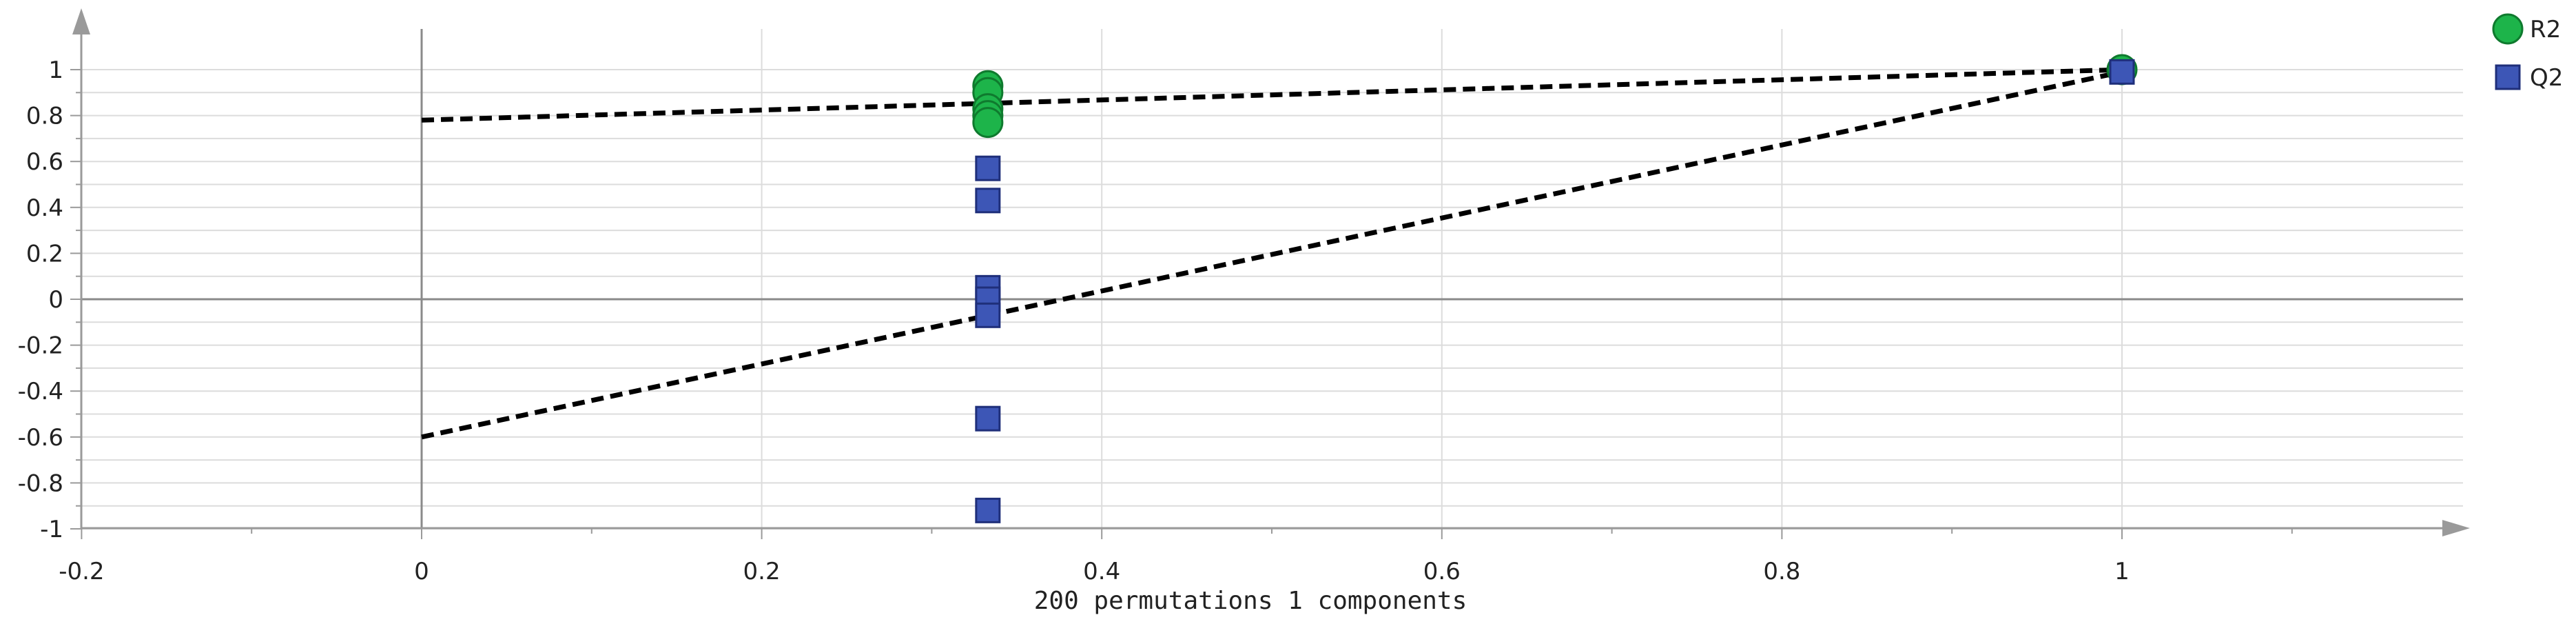  Describe the element at coordinates (2508, 77) in the screenshot. I see `legend-q2-marker` at that location.